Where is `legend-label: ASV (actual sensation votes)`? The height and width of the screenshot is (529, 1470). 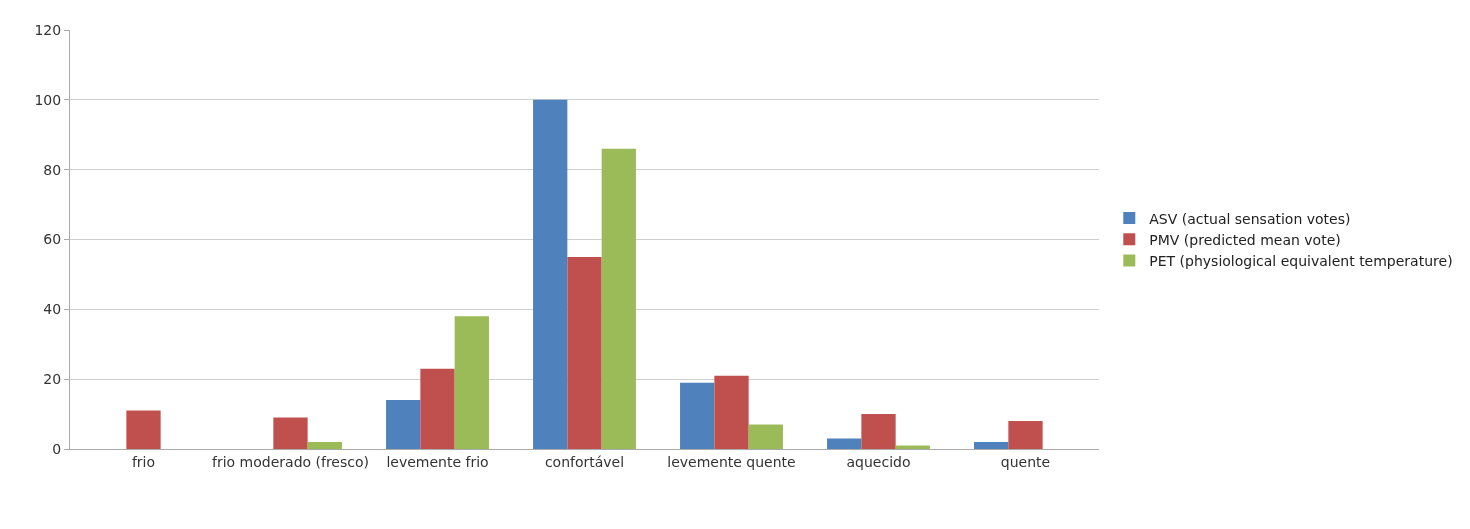 legend-label: ASV (actual sensation votes) is located at coordinates (1250, 218).